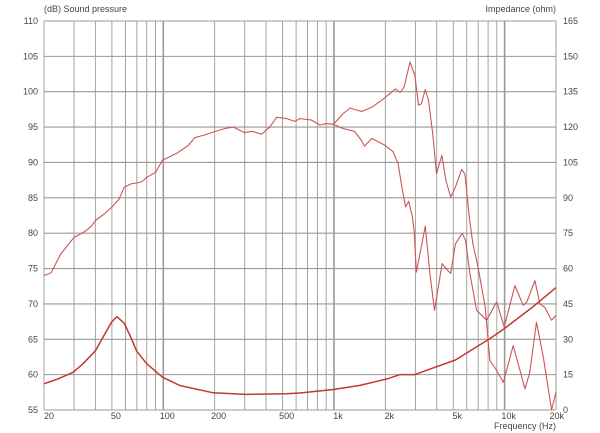  What do you see at coordinates (520, 9) in the screenshot?
I see `right-axis-title: Impedance (ohm)` at bounding box center [520, 9].